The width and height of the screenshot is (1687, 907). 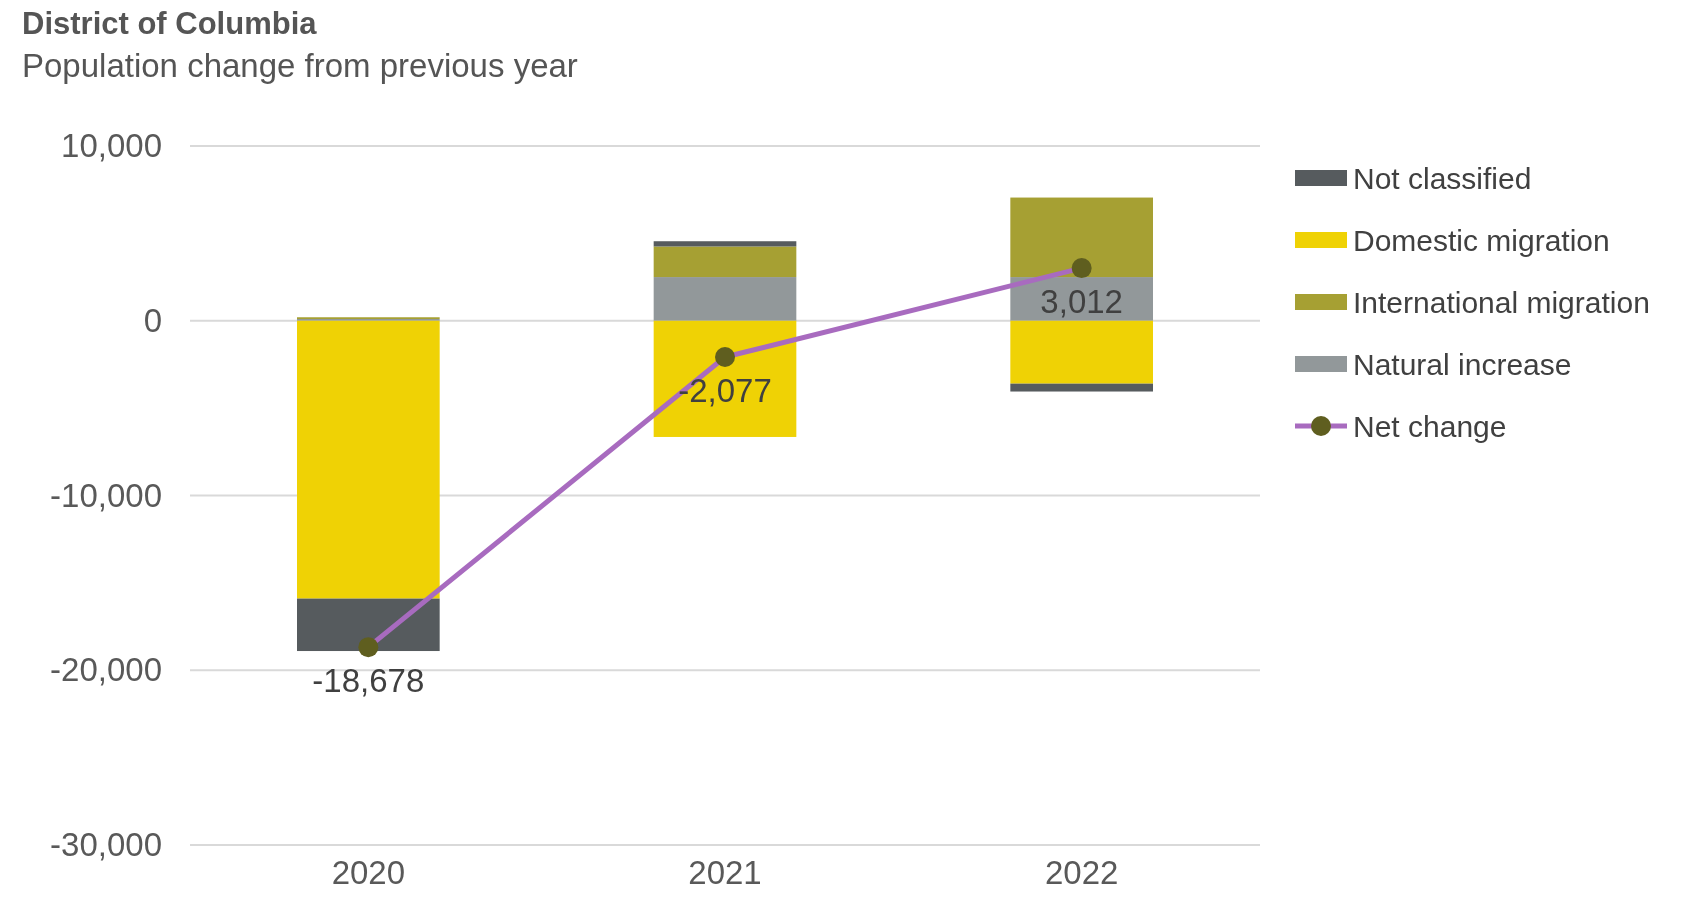 I want to click on legend-label: Natural increase, so click(x=1462, y=364).